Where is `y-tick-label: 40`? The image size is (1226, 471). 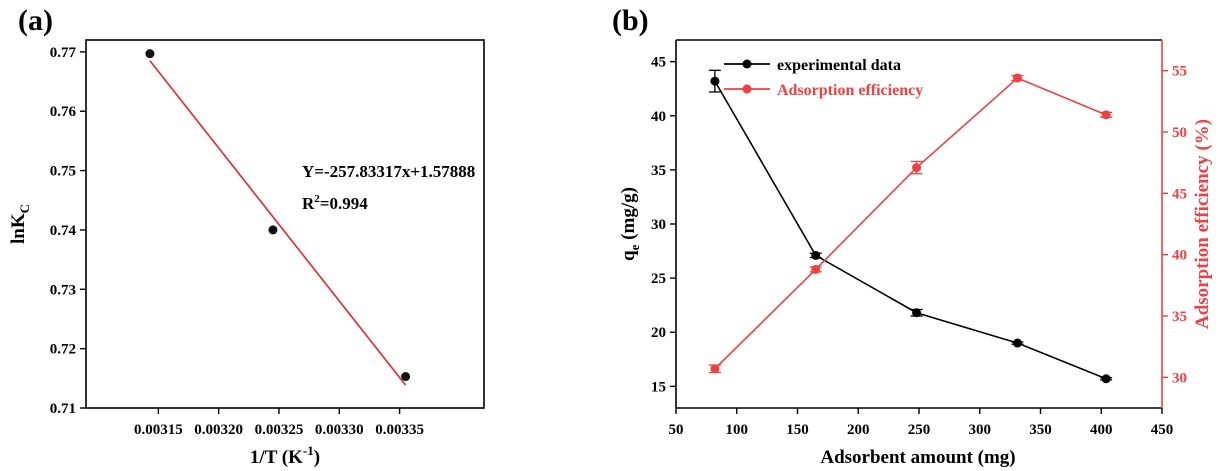 y-tick-label: 40 is located at coordinates (658, 117).